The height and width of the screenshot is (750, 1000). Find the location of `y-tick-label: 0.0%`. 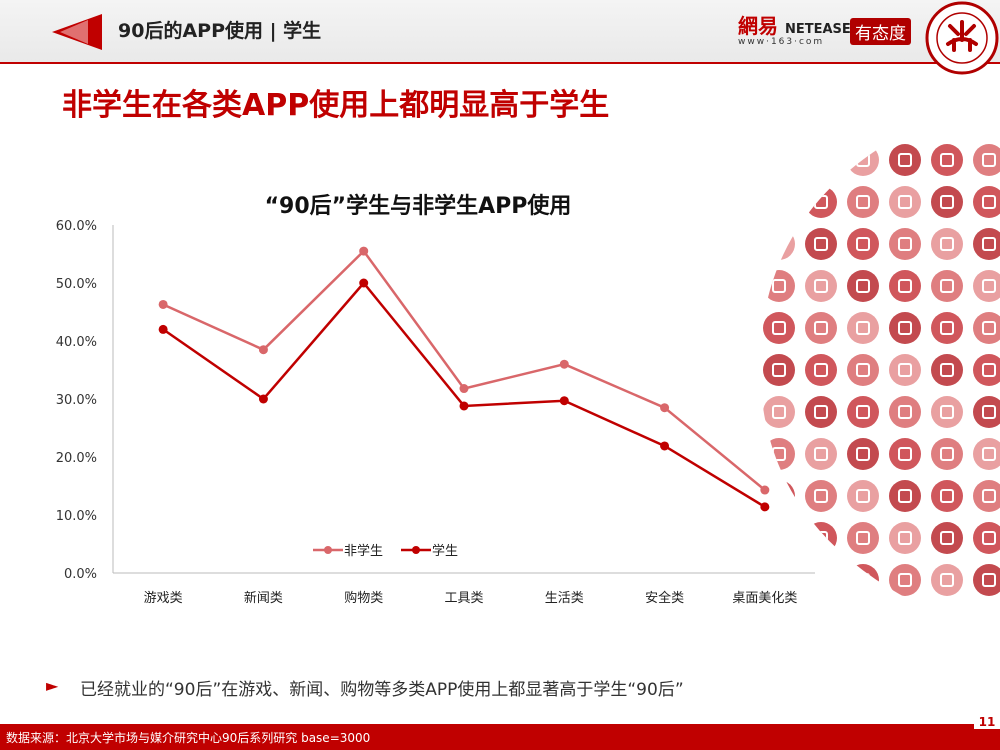

y-tick-label: 0.0% is located at coordinates (80, 574).